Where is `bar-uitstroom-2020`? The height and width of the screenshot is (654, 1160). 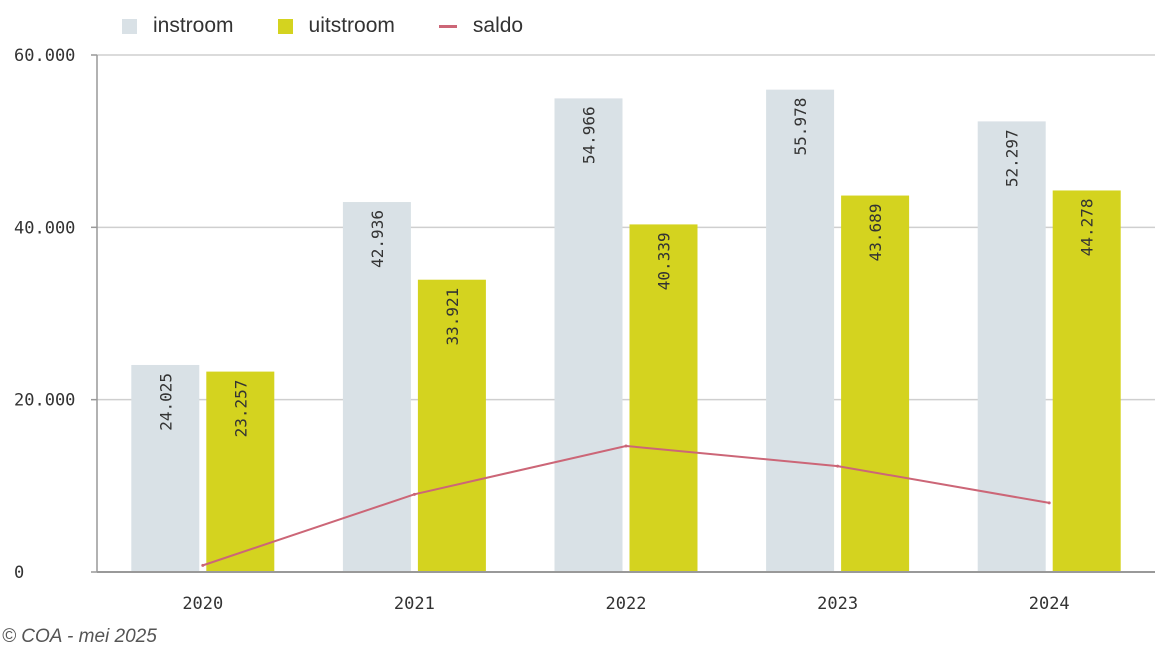 bar-uitstroom-2020 is located at coordinates (240, 471).